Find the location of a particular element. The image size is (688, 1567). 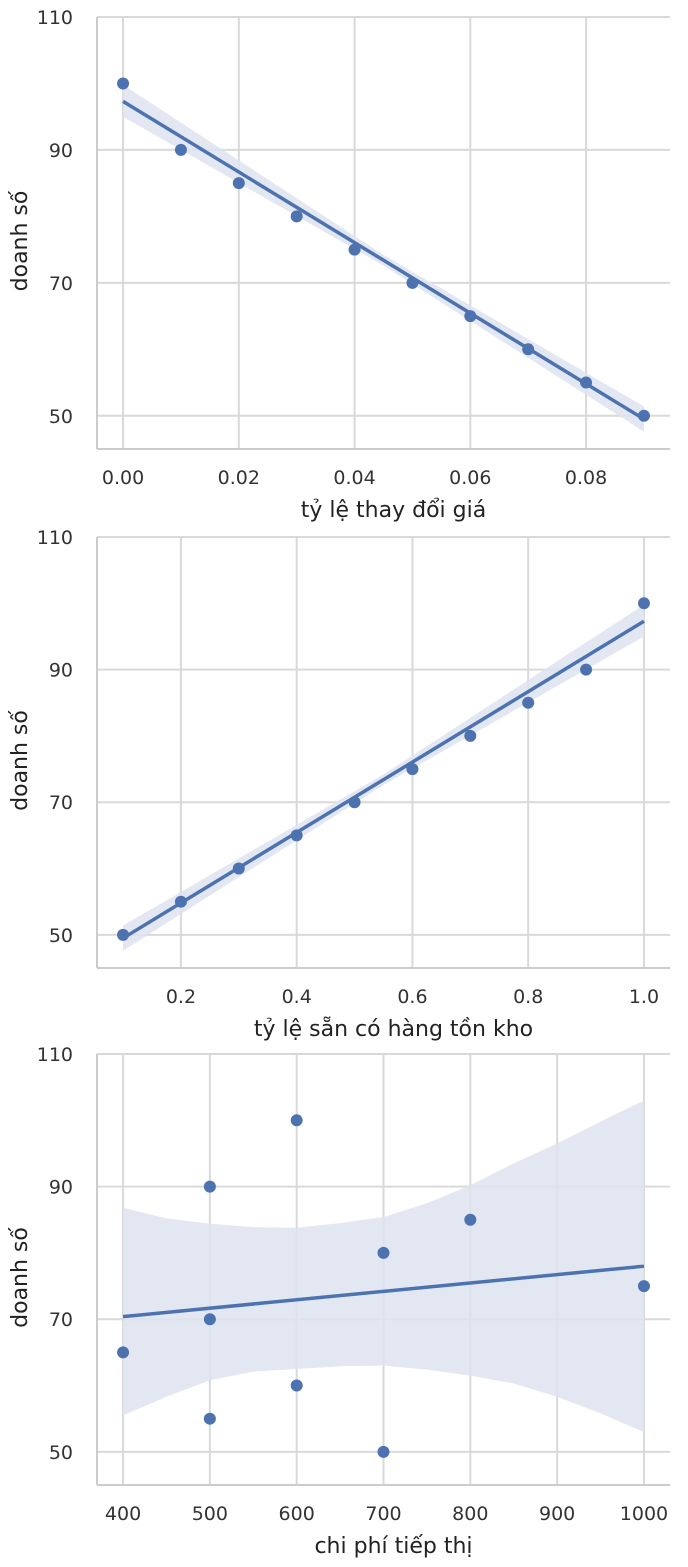

x-axis-label: chi phí tiếp thị is located at coordinates (393, 1546).